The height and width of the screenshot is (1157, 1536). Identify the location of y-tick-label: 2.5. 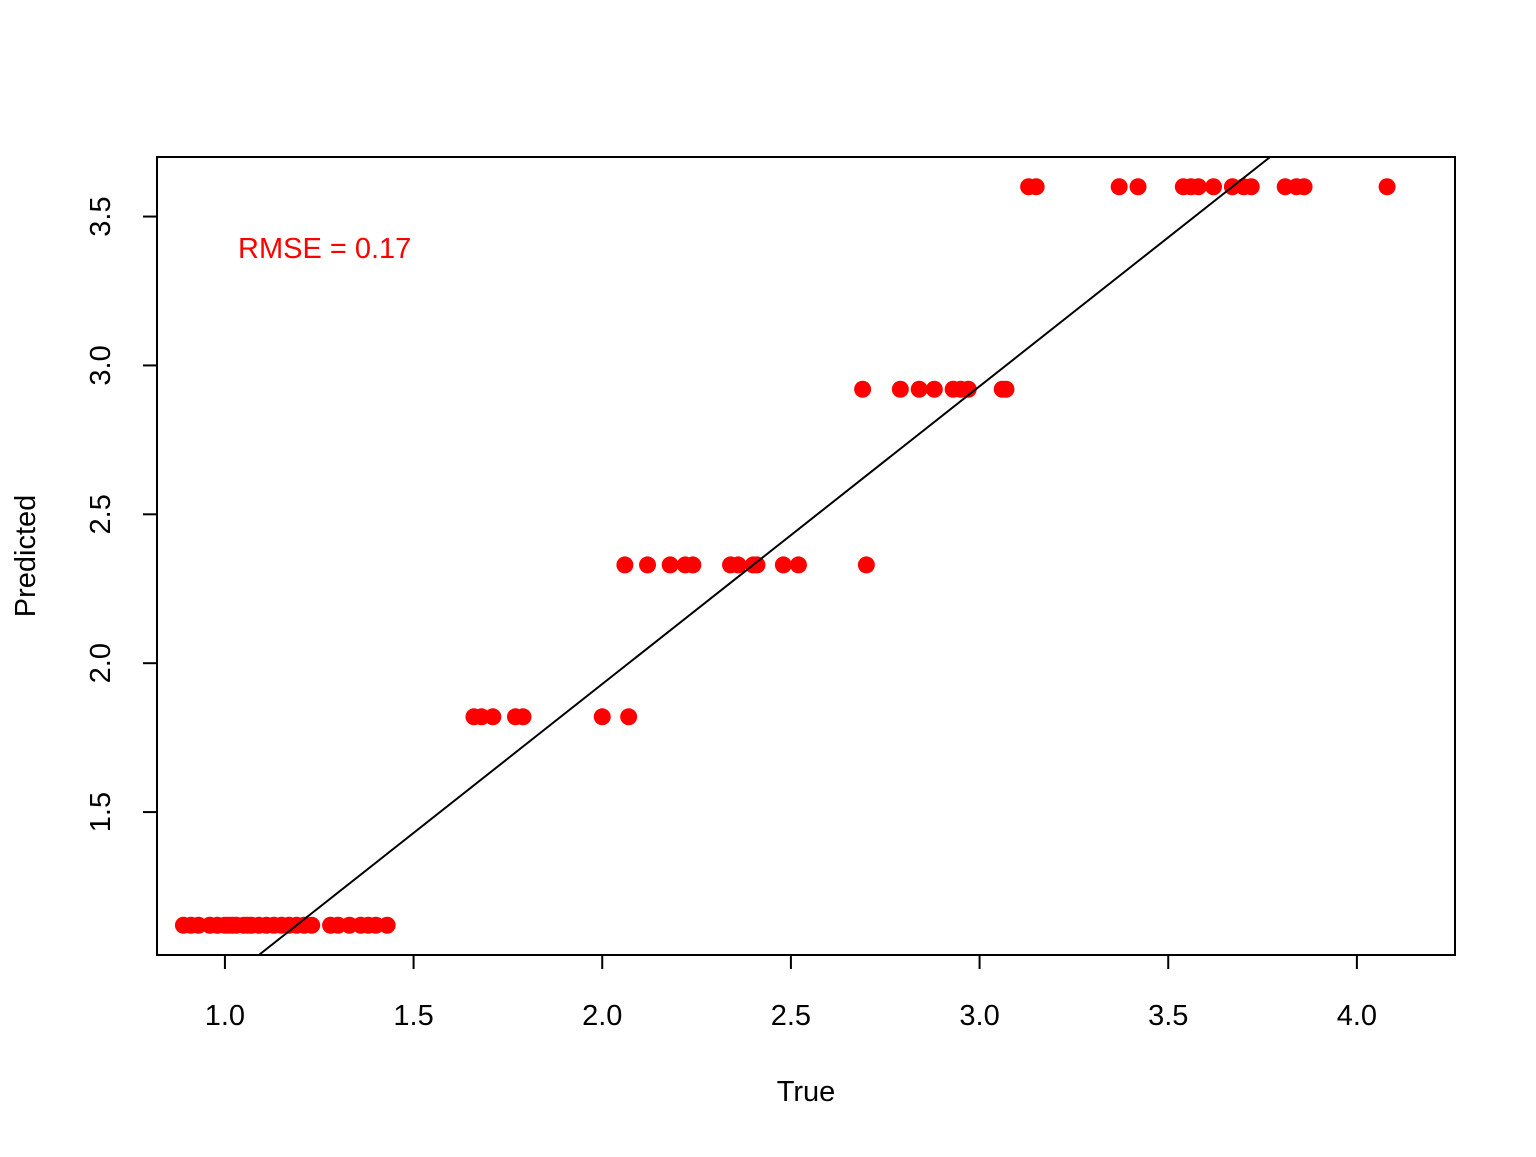
(101, 514).